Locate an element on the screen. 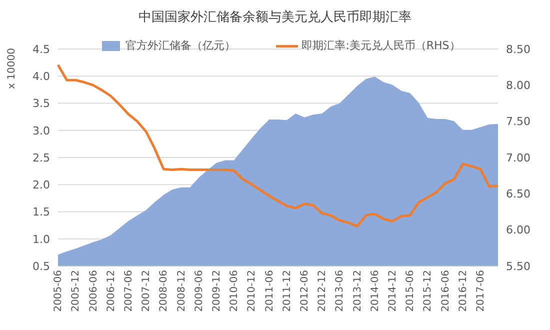 The height and width of the screenshot is (330, 550). y-tick-label: 2.0 is located at coordinates (41, 185).